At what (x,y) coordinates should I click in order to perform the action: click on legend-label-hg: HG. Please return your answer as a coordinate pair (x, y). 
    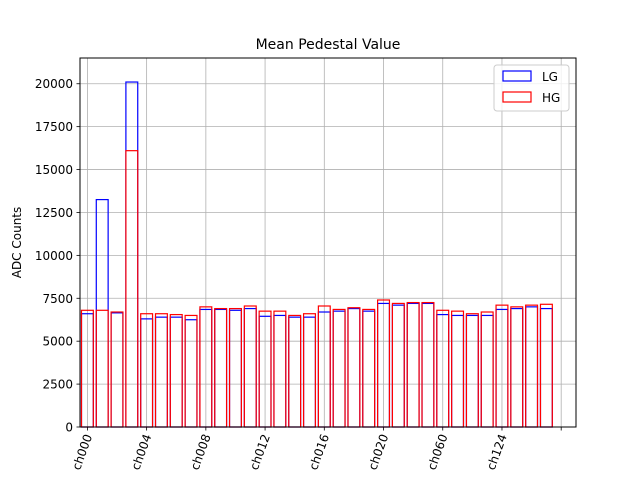
    Looking at the image, I should click on (551, 98).